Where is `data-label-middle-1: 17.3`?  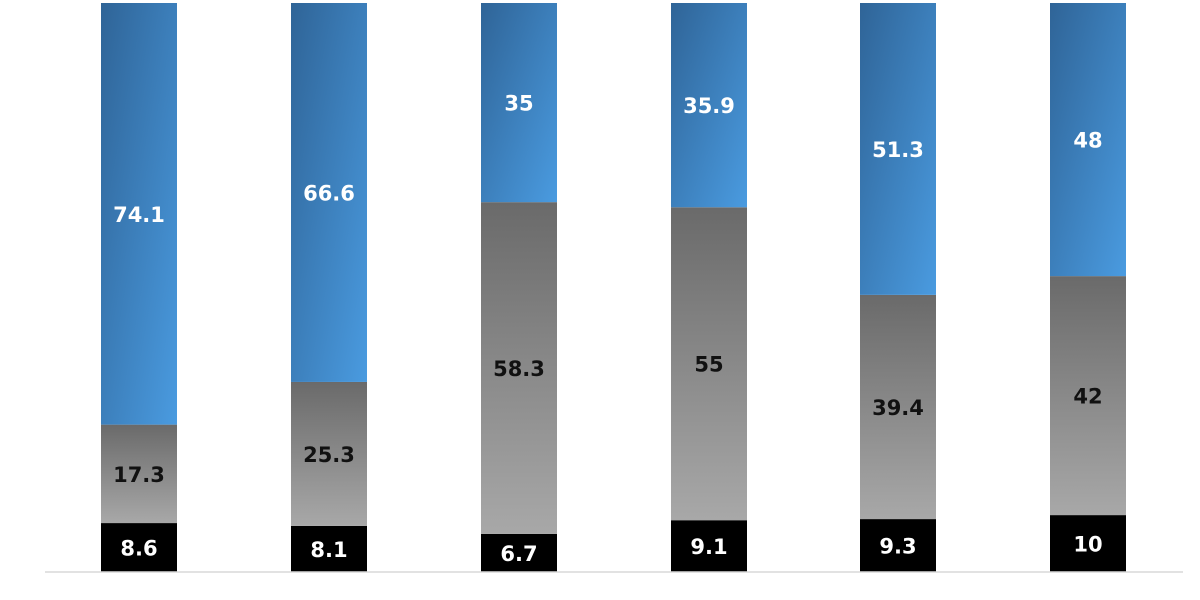
data-label-middle-1: 17.3 is located at coordinates (139, 475).